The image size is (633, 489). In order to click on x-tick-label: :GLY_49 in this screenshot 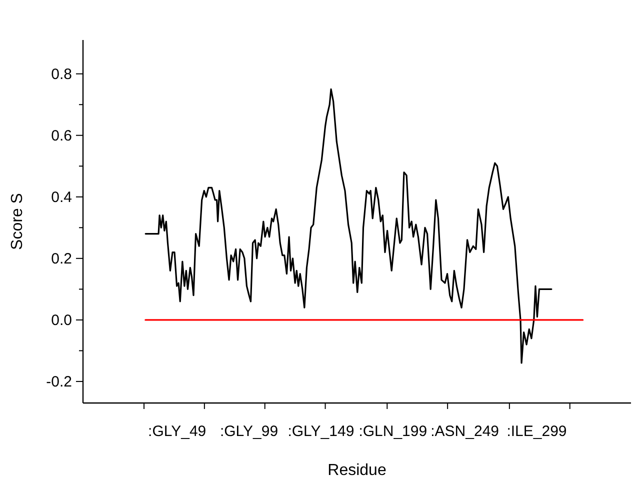, I will do `click(177, 431)`.